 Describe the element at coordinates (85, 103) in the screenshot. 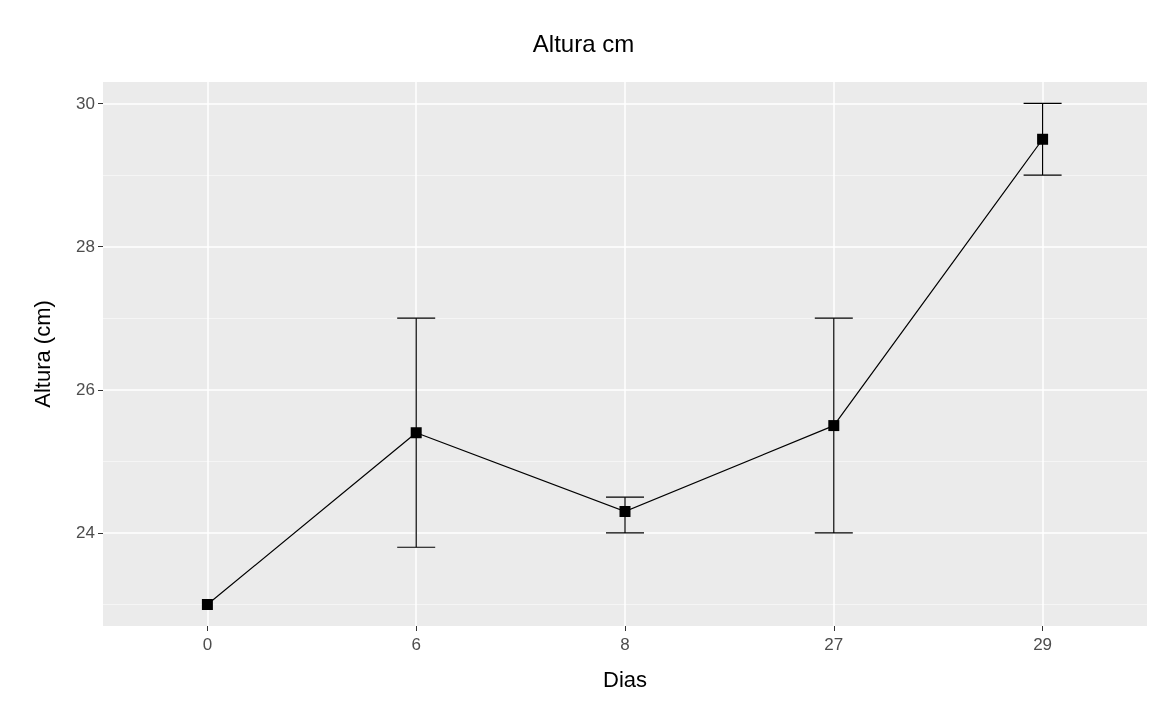

I see `y-tick-label: 30` at that location.